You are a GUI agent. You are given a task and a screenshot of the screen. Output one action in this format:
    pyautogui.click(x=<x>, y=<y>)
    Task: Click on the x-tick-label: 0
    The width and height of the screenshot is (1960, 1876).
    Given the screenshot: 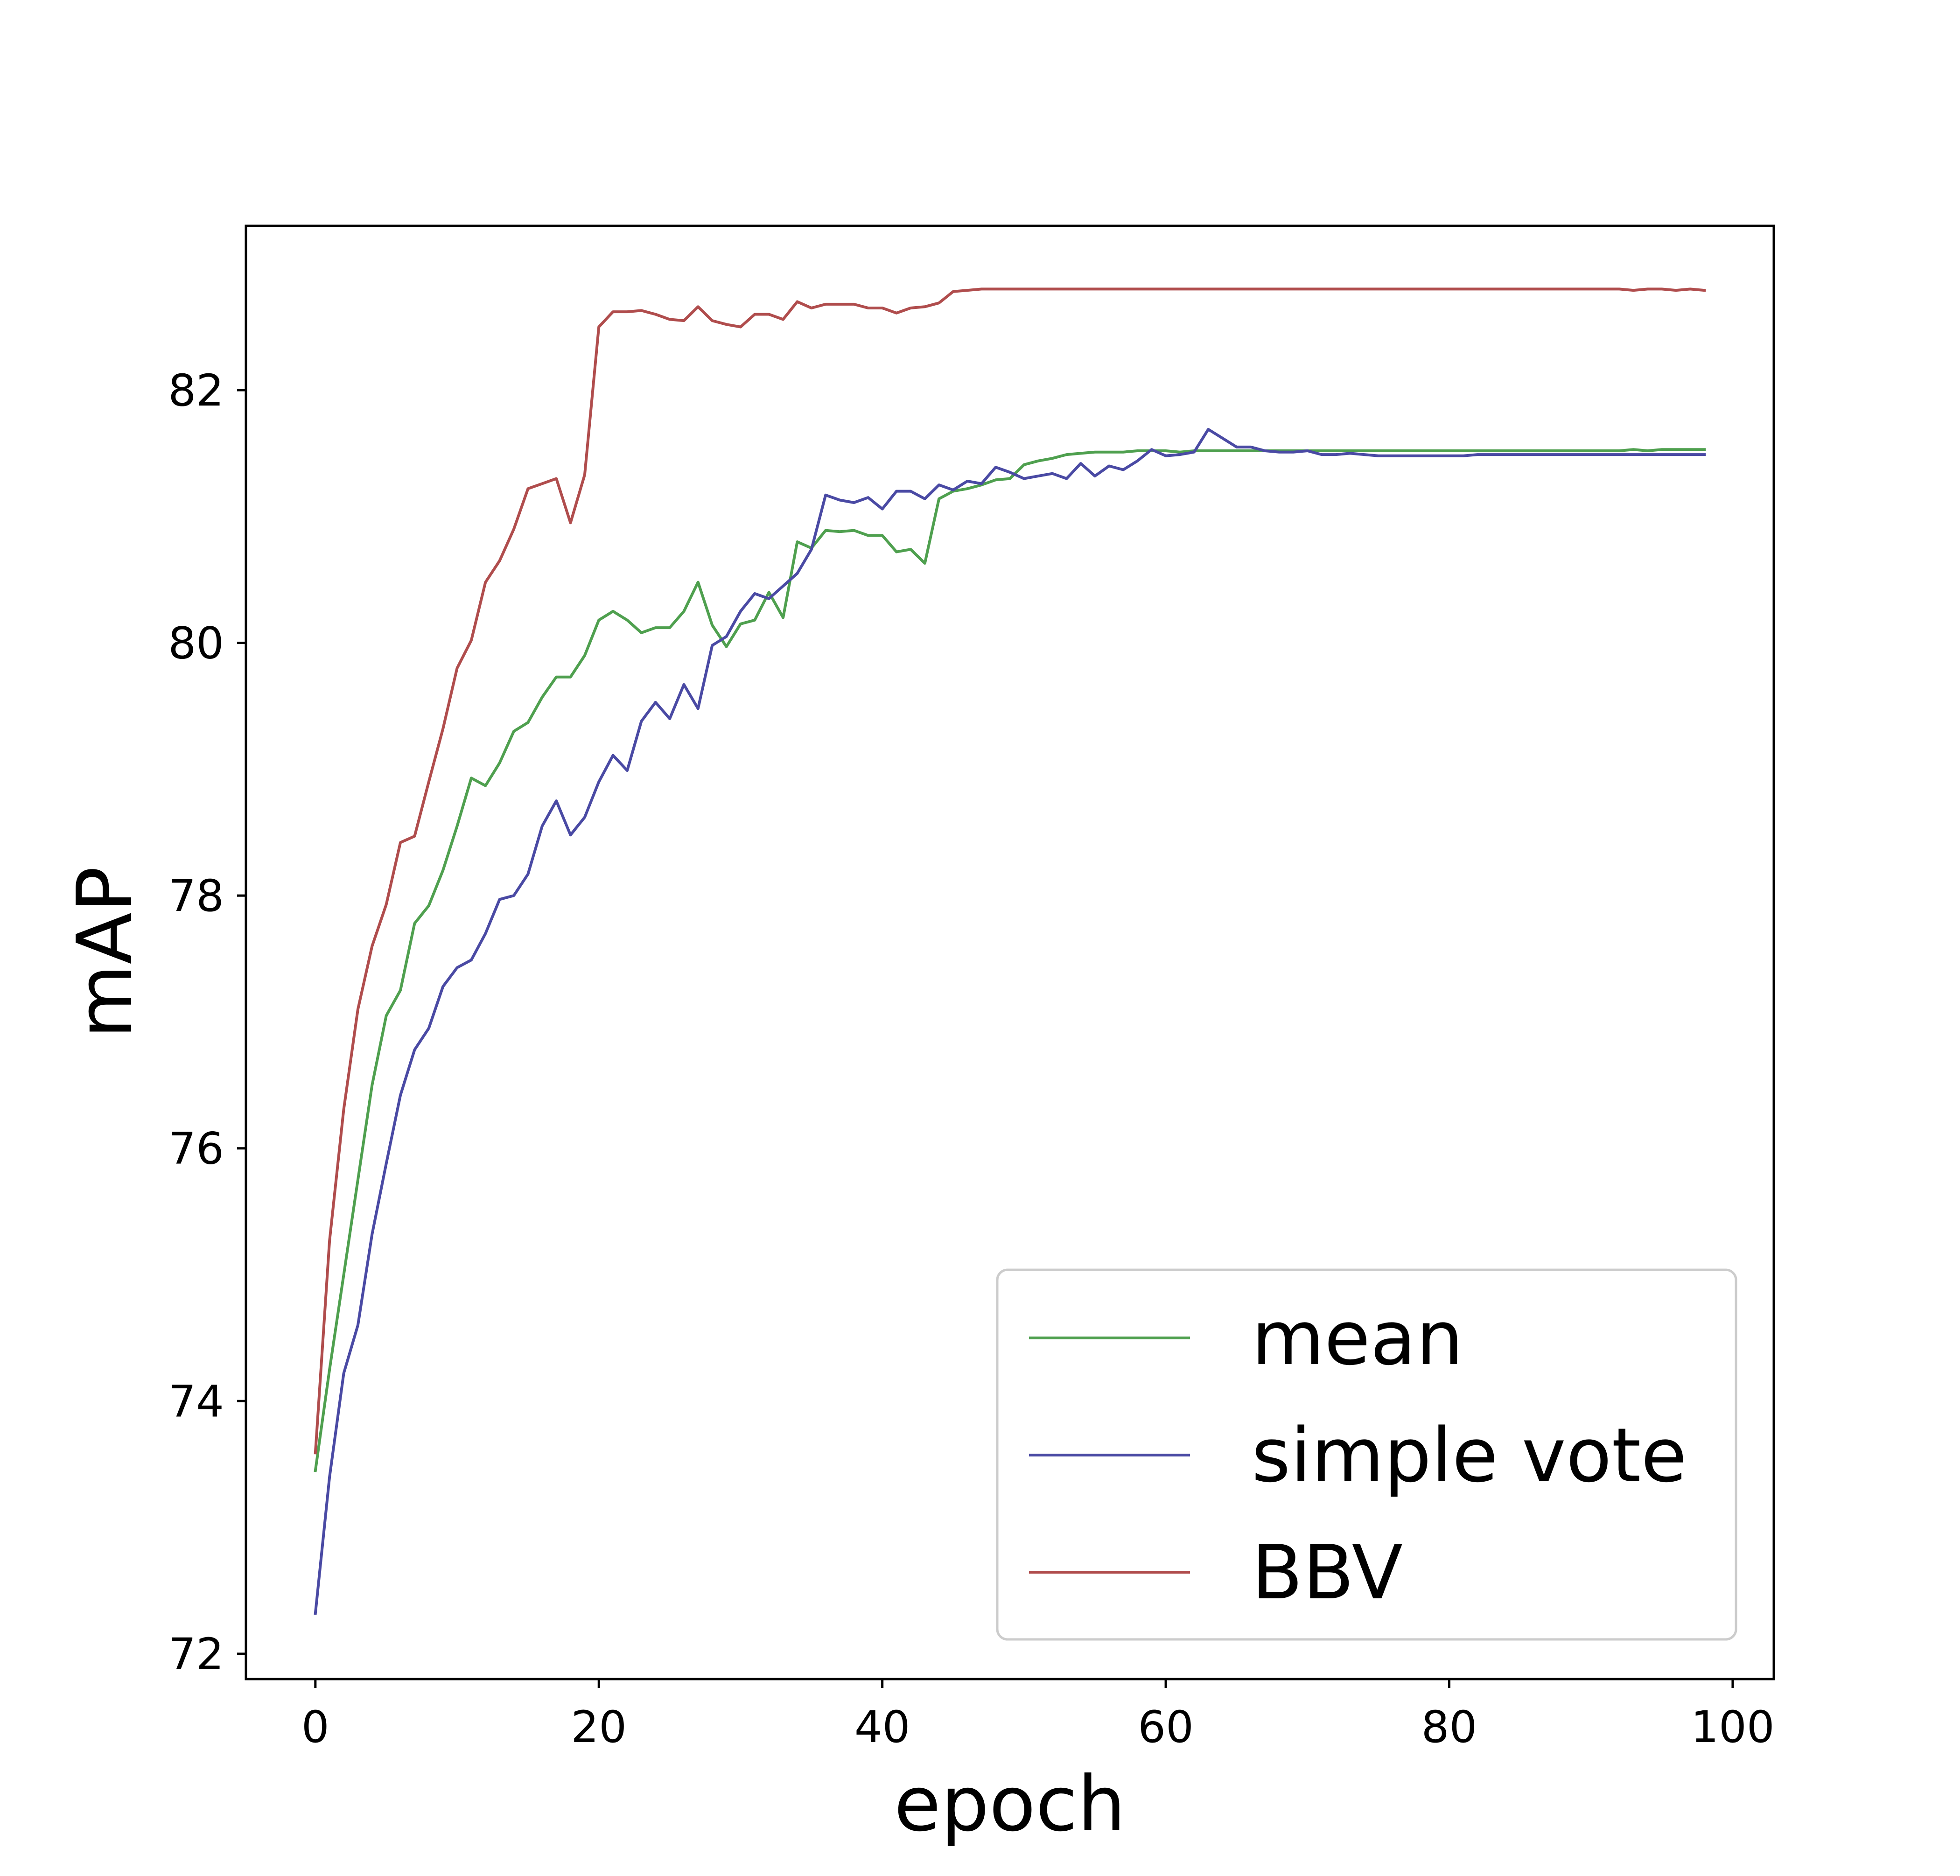 What is the action you would take?
    pyautogui.click(x=315, y=1727)
    